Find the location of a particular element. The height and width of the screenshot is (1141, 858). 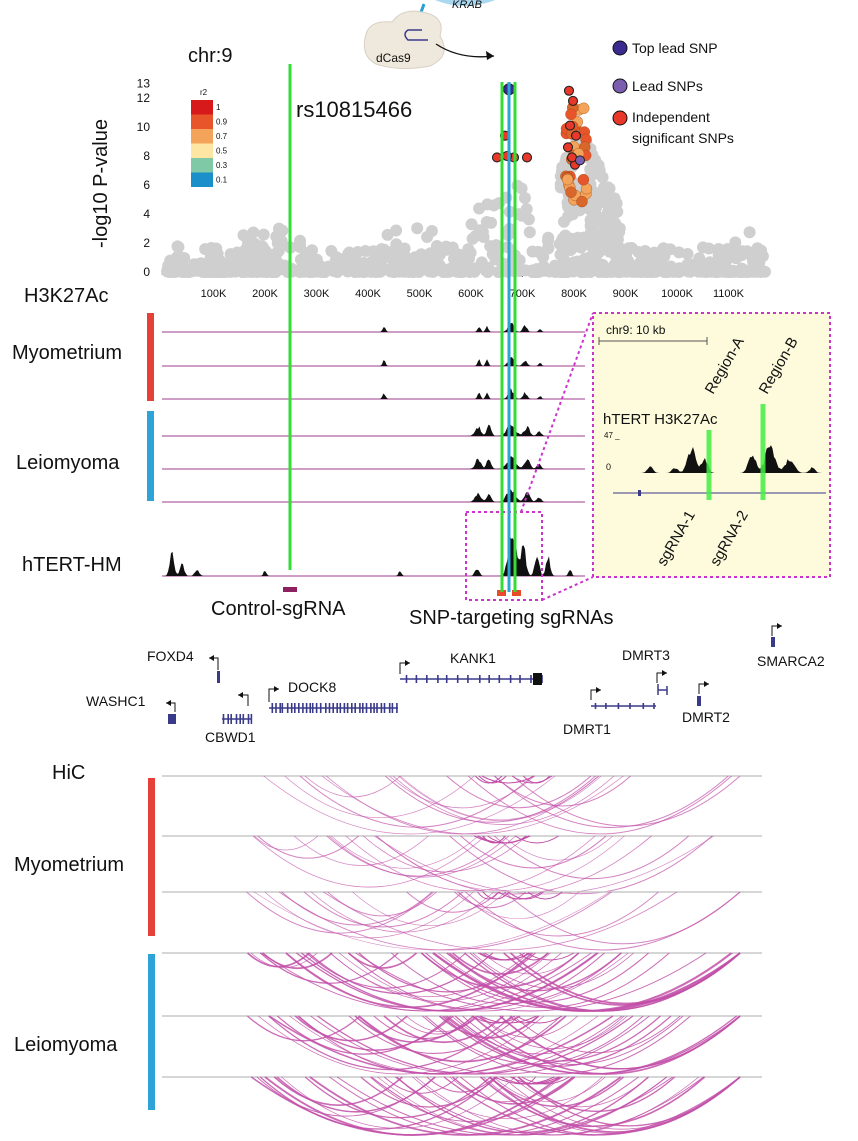

h3k27ac-title: H3K27Ac is located at coordinates (66, 296).